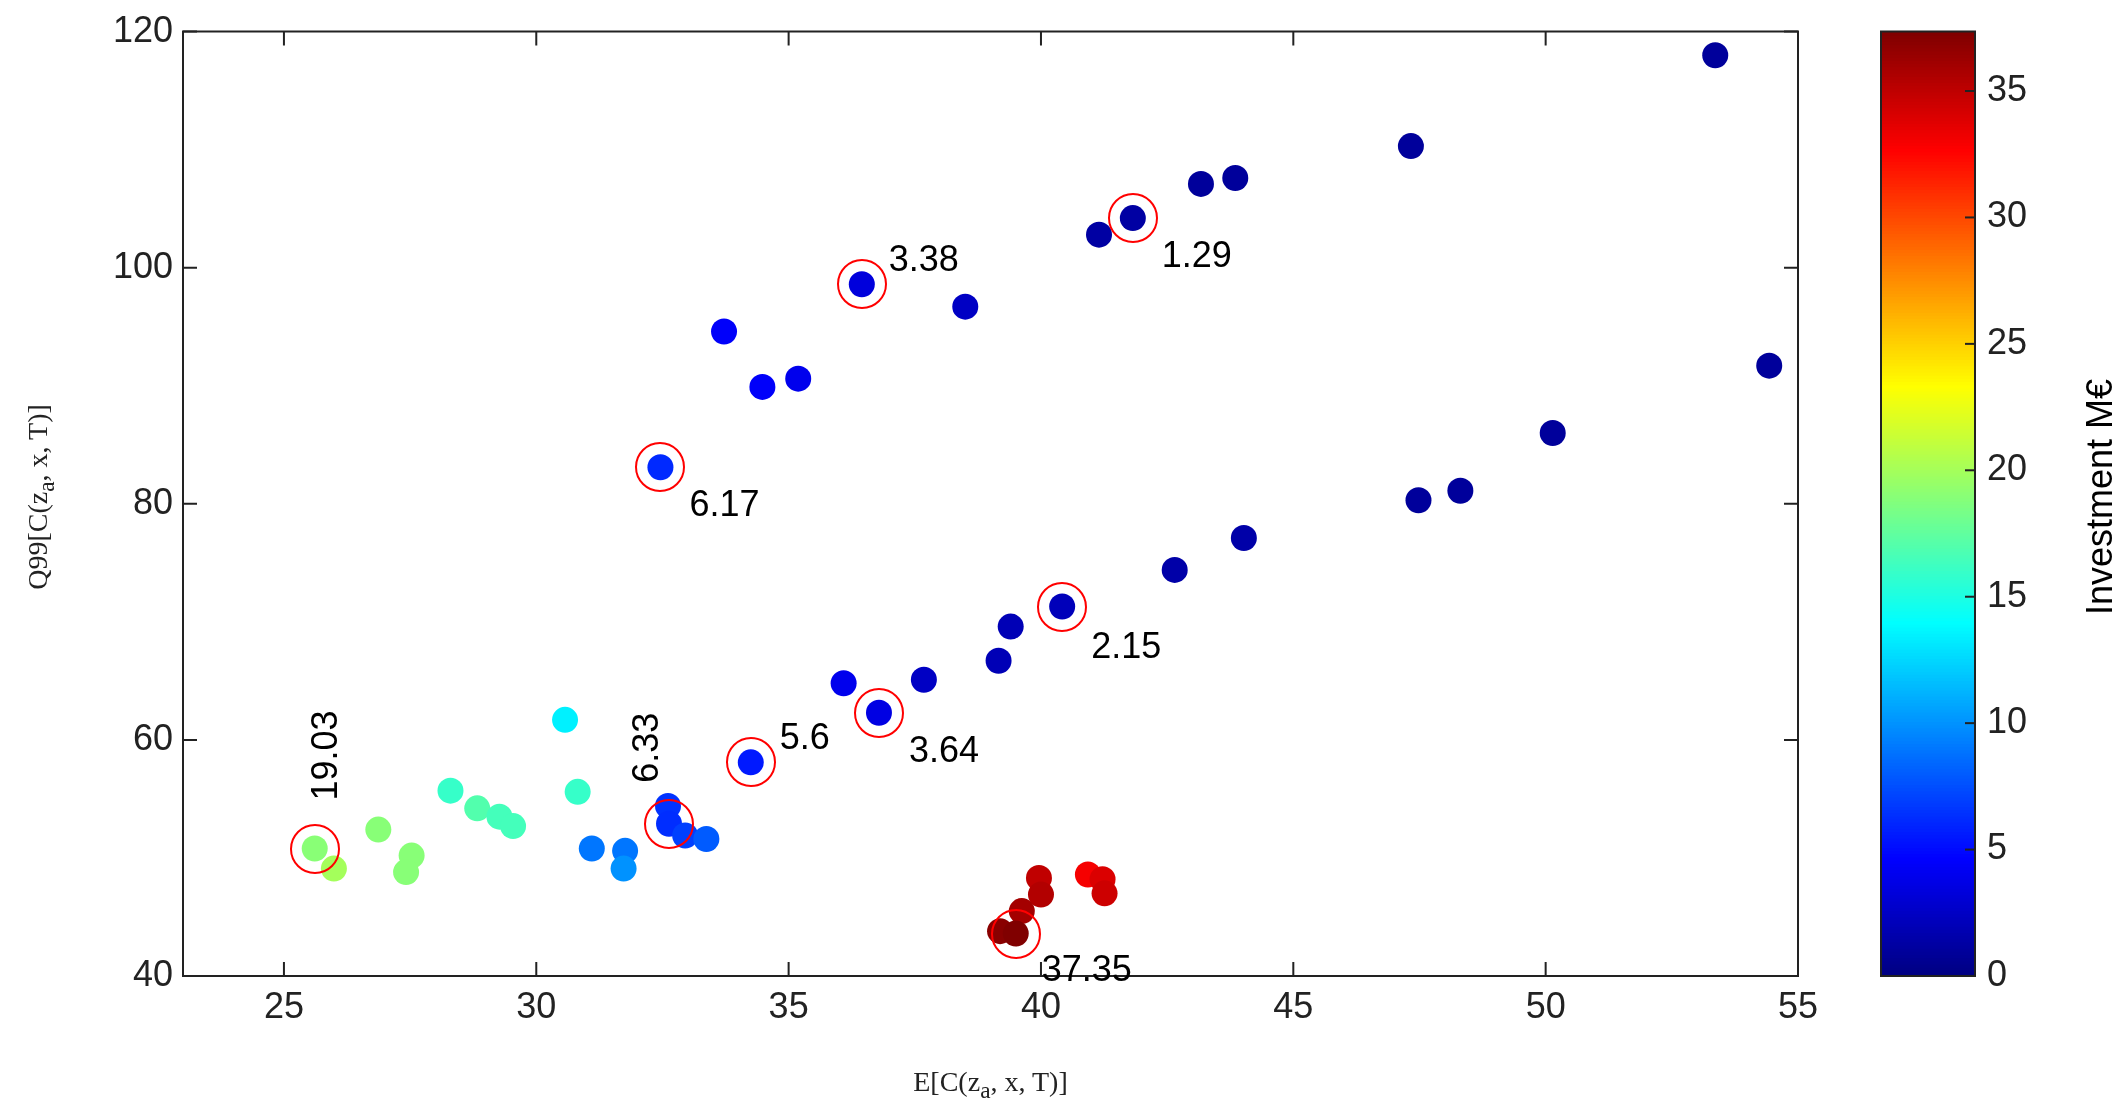 The image size is (2128, 1119). Describe the element at coordinates (944, 749) in the screenshot. I see `annotation: 3.64` at that location.